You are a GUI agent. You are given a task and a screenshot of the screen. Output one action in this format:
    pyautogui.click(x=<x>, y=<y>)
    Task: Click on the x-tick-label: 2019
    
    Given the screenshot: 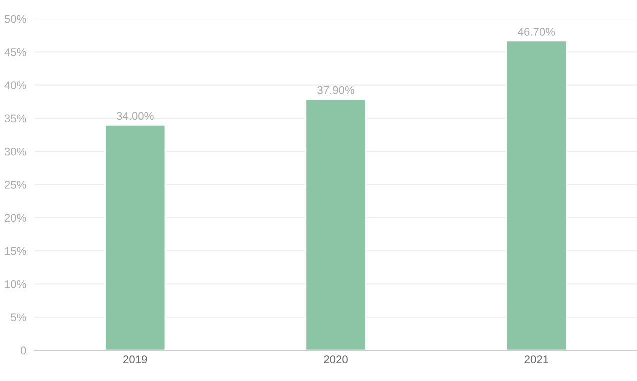 What is the action you would take?
    pyautogui.click(x=136, y=360)
    